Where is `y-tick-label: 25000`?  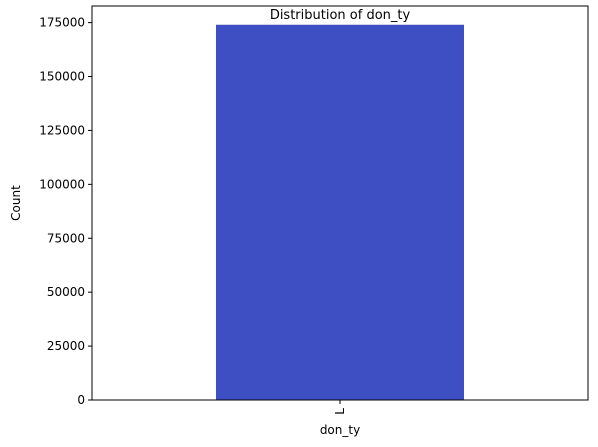
y-tick-label: 25000 is located at coordinates (66, 346).